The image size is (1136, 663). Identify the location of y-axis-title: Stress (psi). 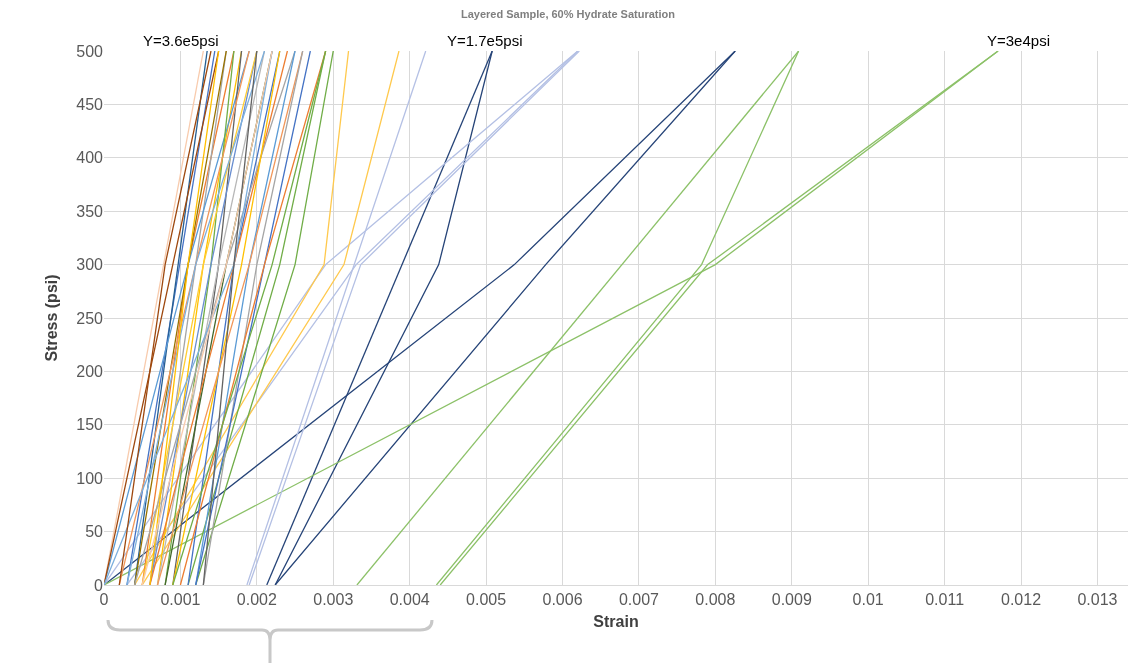
(52, 318).